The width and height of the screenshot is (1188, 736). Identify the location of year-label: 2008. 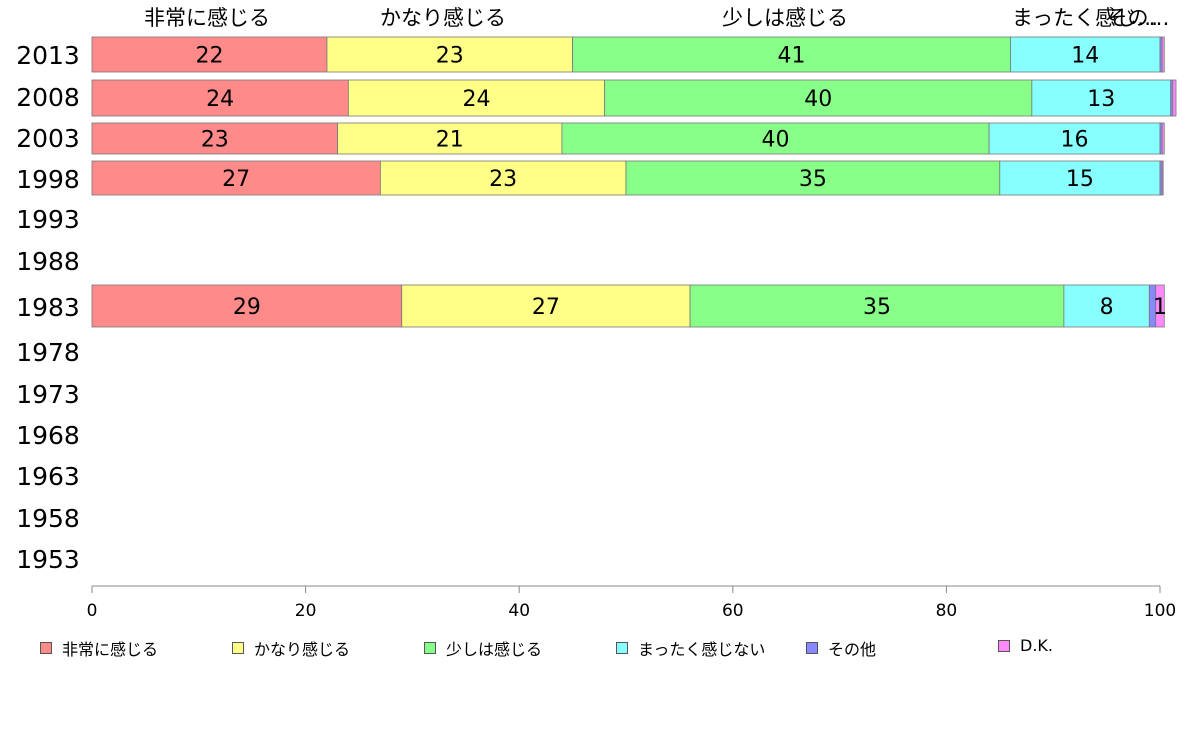
(48, 97).